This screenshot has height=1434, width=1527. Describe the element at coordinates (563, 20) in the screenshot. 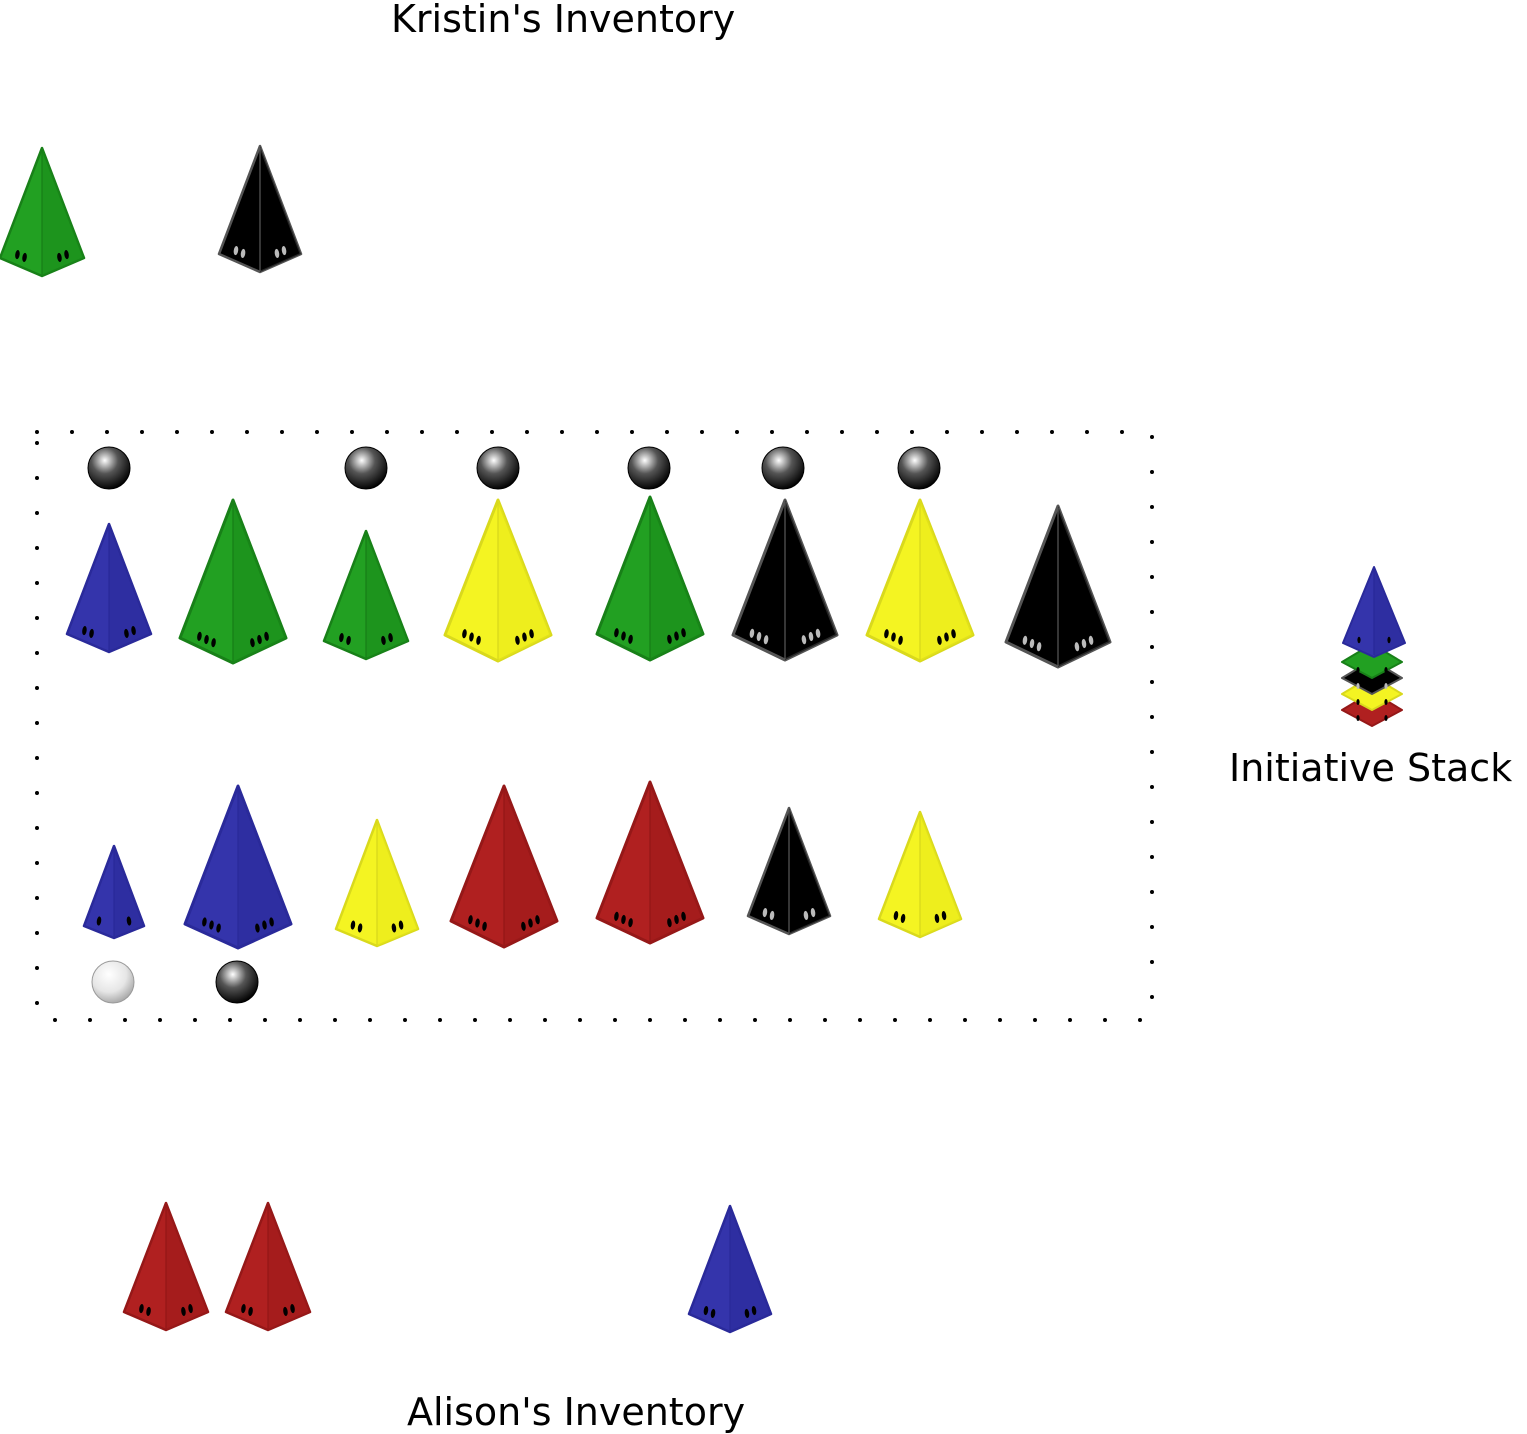

I see `kristin-inventory-label: Kristin's Inventory` at that location.